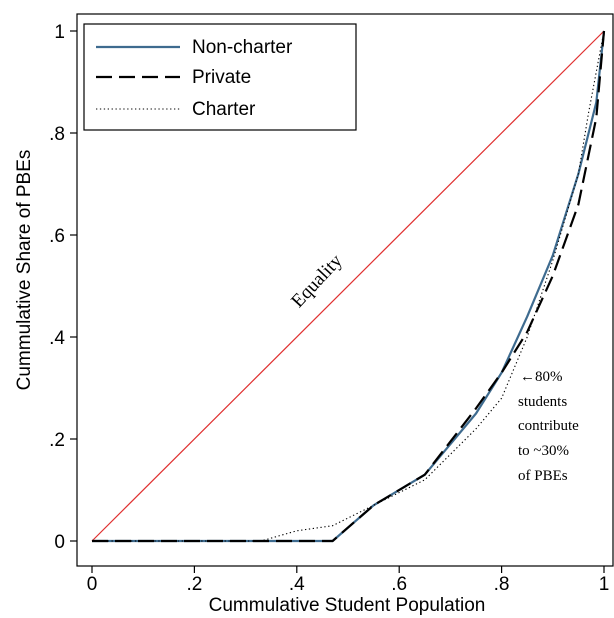 This screenshot has width=614, height=618. What do you see at coordinates (543, 451) in the screenshot?
I see `annotation-line-4: to ~30%` at bounding box center [543, 451].